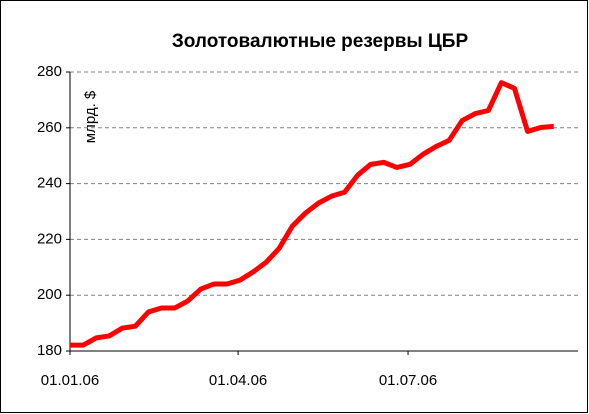 The height and width of the screenshot is (414, 589). I want to click on chart-title: Золотовалютные резервы ЦБР, so click(320, 41).